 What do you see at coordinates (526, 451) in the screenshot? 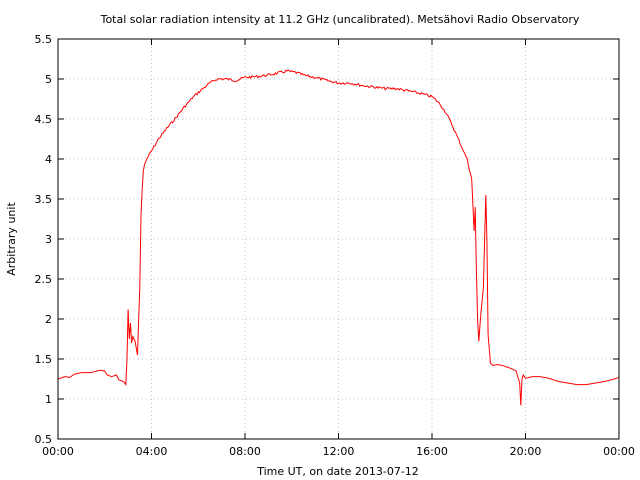
I see `x-tick-label: 20:00` at bounding box center [526, 451].